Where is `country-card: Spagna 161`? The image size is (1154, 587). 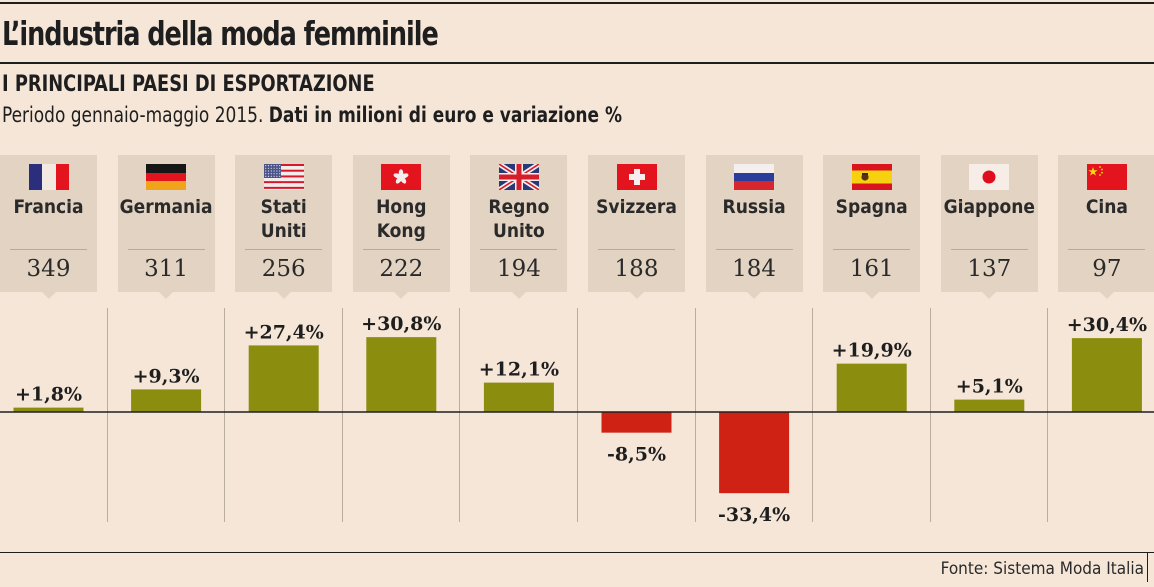 country-card: Spagna 161 is located at coordinates (872, 227).